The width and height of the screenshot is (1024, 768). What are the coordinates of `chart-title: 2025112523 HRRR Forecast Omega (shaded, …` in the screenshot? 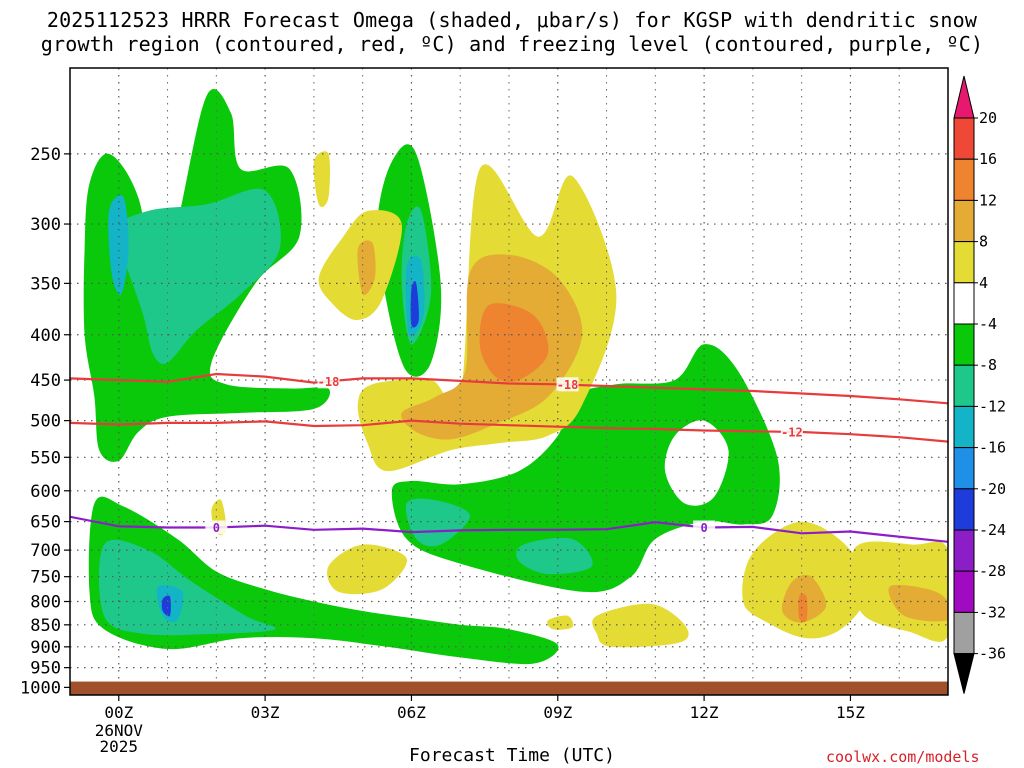 It's located at (512, 32).